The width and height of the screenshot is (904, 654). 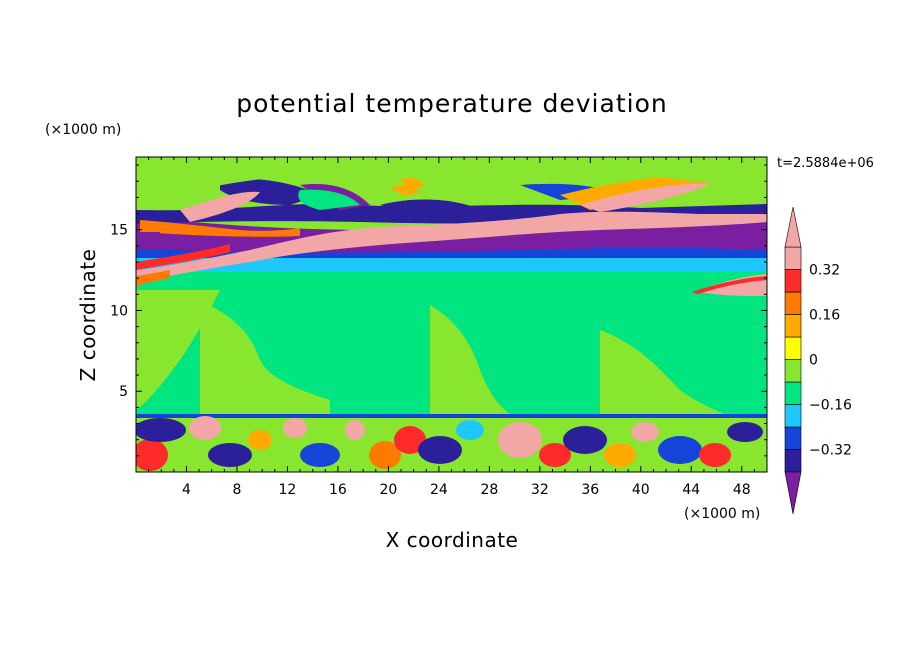 I want to click on x-tick-label: 36, so click(x=590, y=490).